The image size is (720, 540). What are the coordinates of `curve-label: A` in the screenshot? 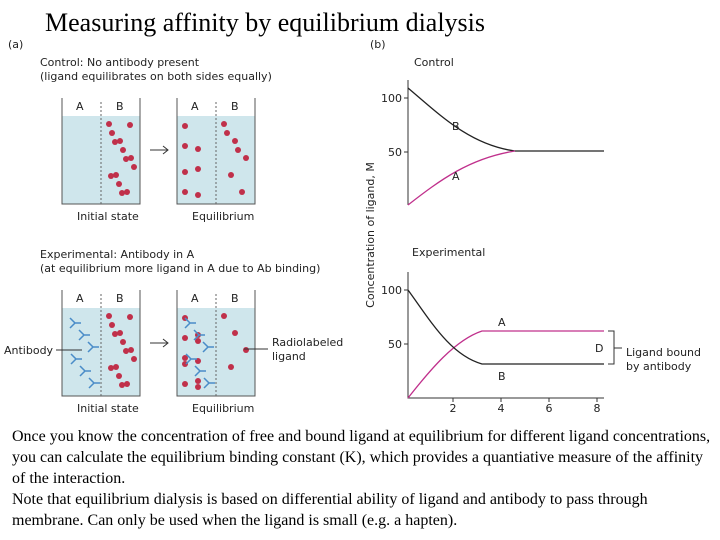 It's located at (456, 176).